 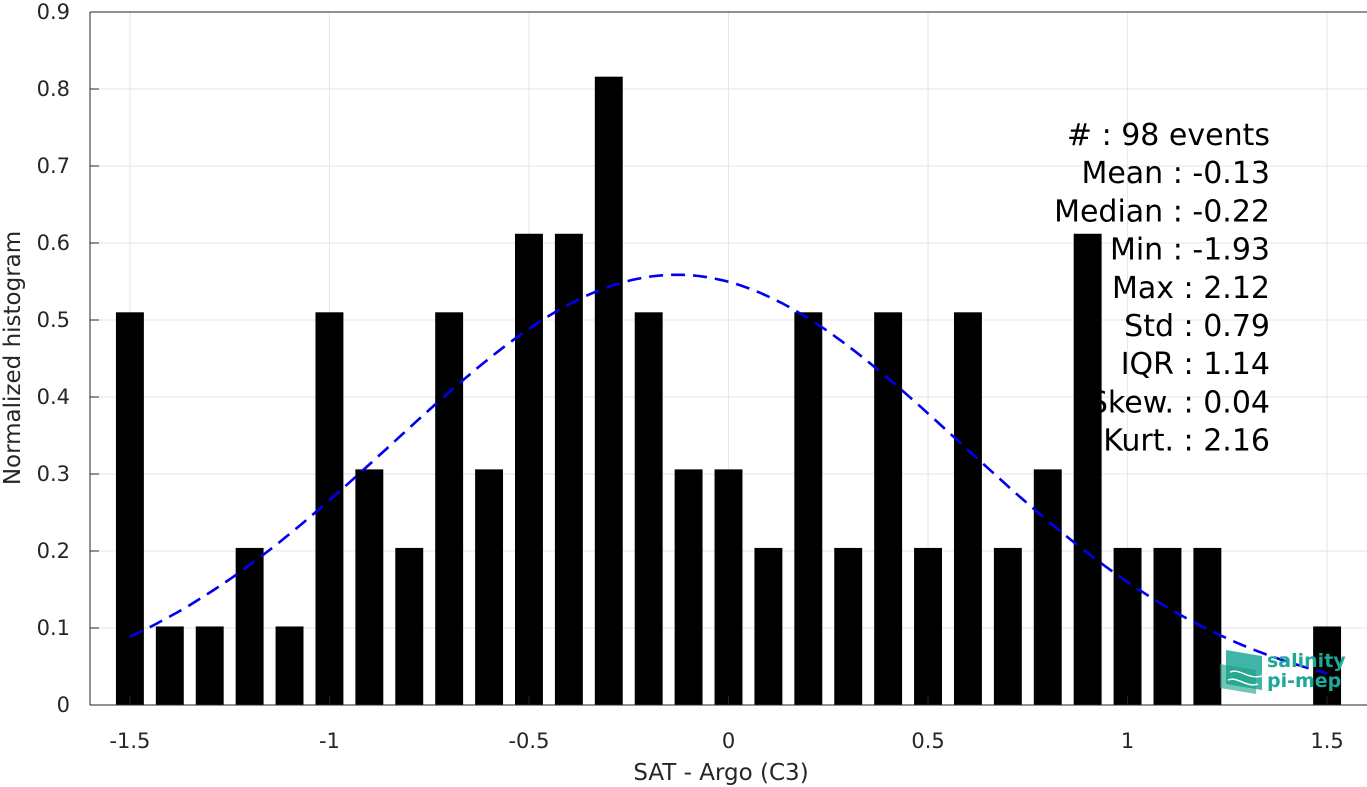 What do you see at coordinates (1190, 250) in the screenshot?
I see `stat-line: Min : -1.93` at bounding box center [1190, 250].